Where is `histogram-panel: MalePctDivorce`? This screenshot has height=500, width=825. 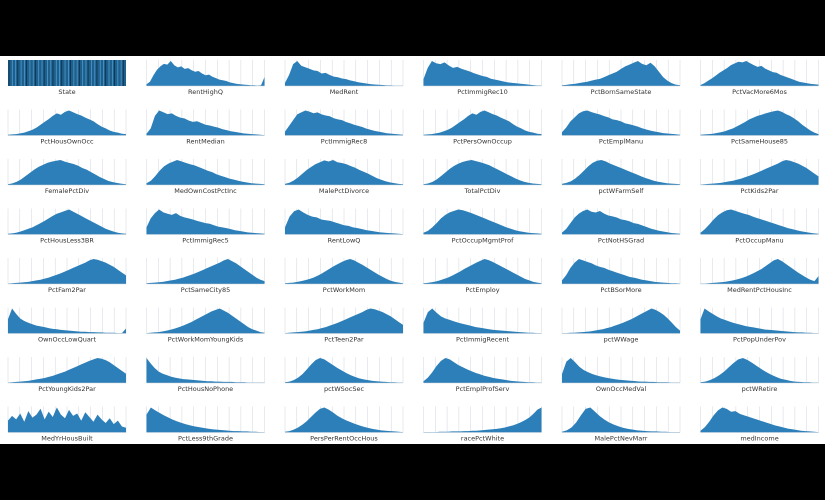 histogram-panel: MalePctDivorce is located at coordinates (344, 177).